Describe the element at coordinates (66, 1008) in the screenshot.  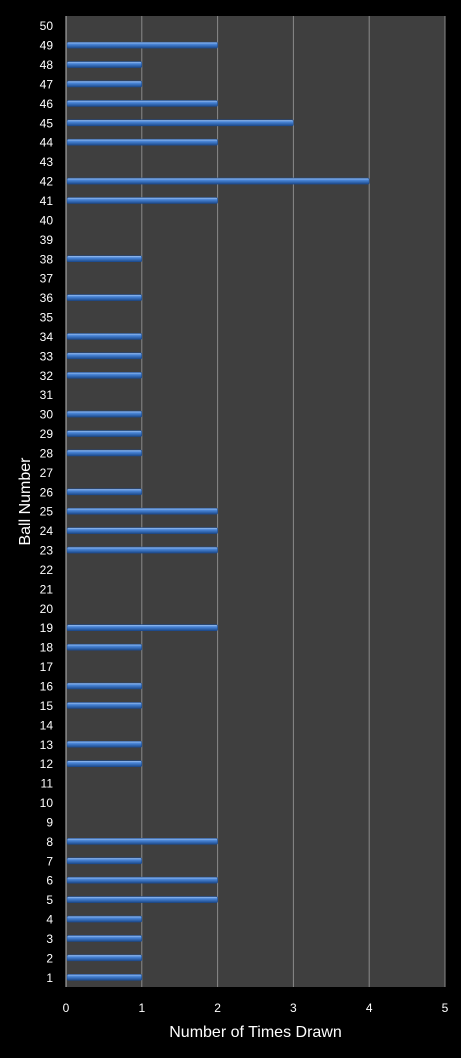
I see `x-tick-label: 0` at that location.